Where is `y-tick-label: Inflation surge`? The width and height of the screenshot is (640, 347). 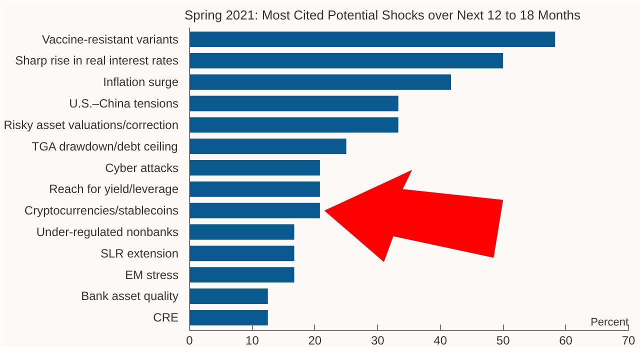
y-tick-label: Inflation surge is located at coordinates (141, 82).